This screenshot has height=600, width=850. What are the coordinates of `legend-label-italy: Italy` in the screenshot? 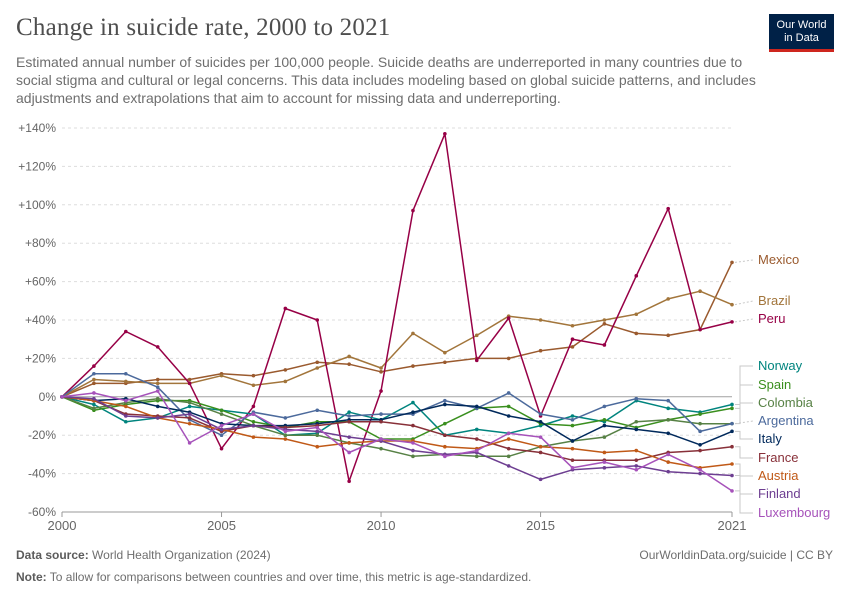 It's located at (770, 438).